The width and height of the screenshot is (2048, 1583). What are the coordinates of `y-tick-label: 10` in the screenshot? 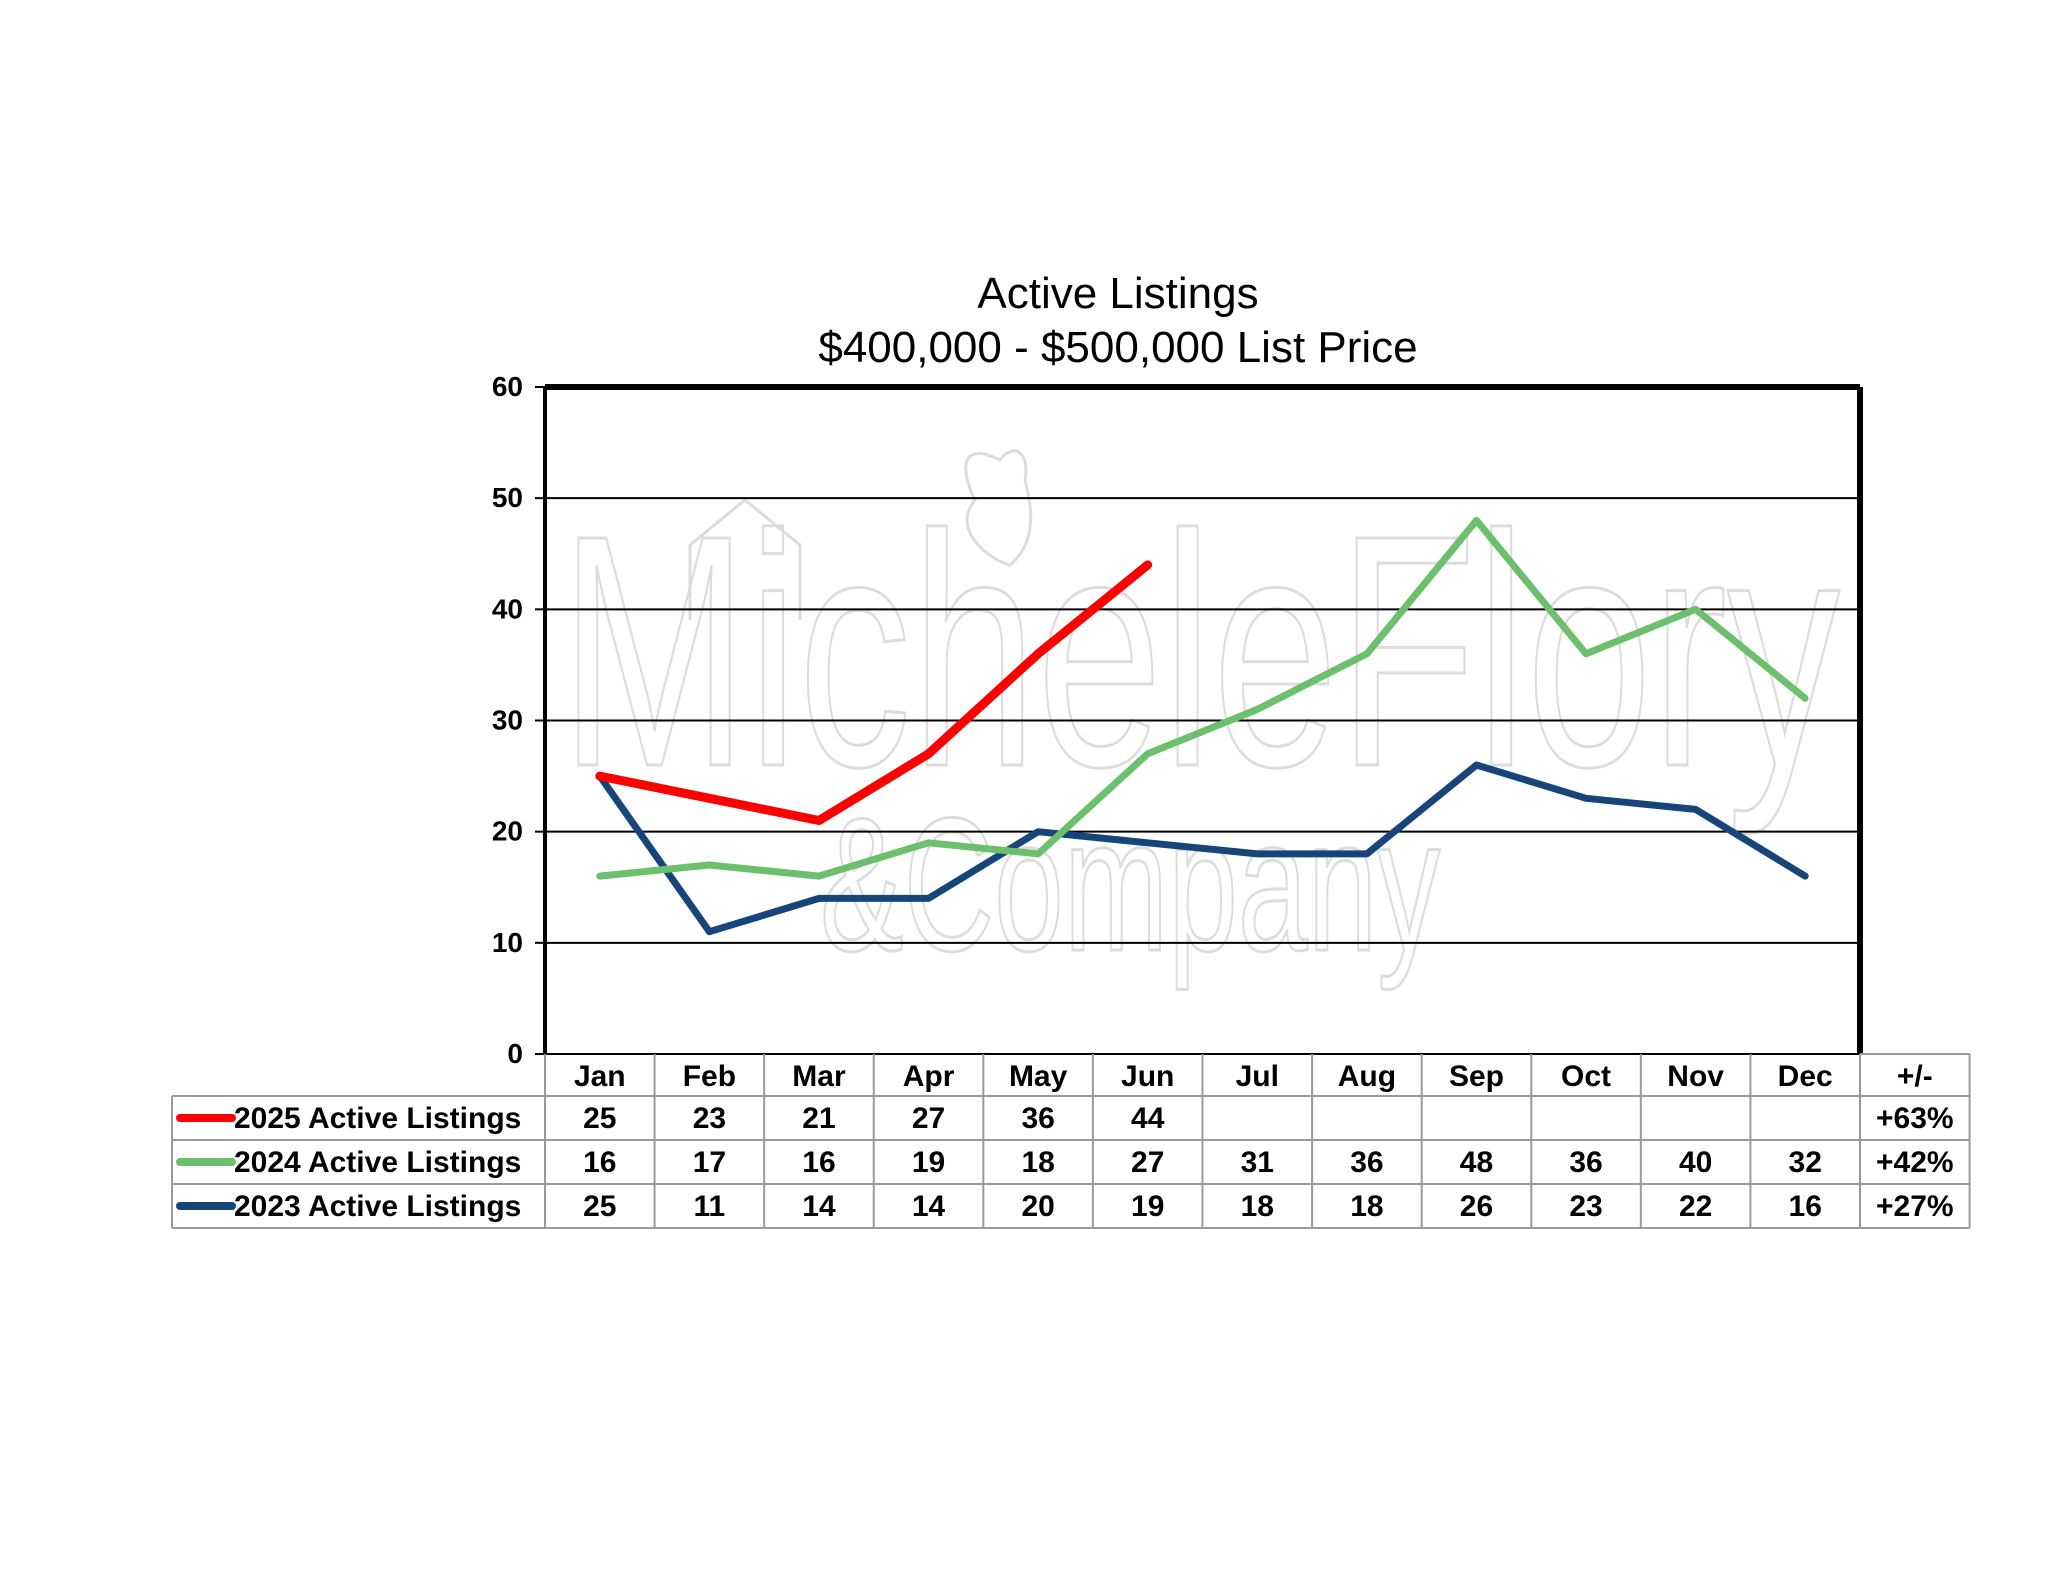 It's located at (507, 942).